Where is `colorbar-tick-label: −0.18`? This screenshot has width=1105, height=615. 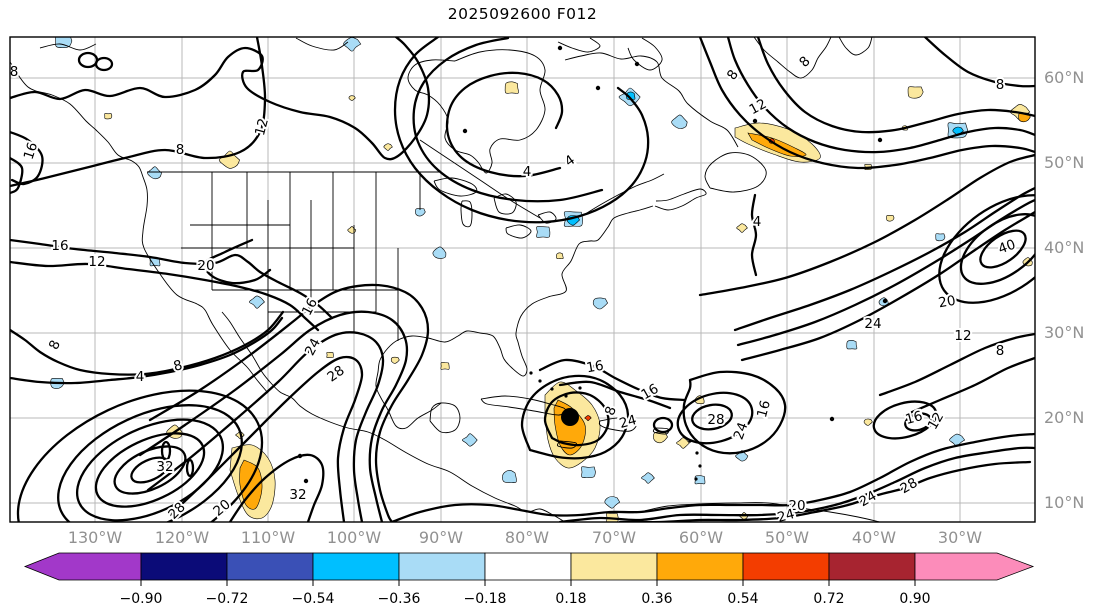
colorbar-tick-label: −0.18 is located at coordinates (485, 599).